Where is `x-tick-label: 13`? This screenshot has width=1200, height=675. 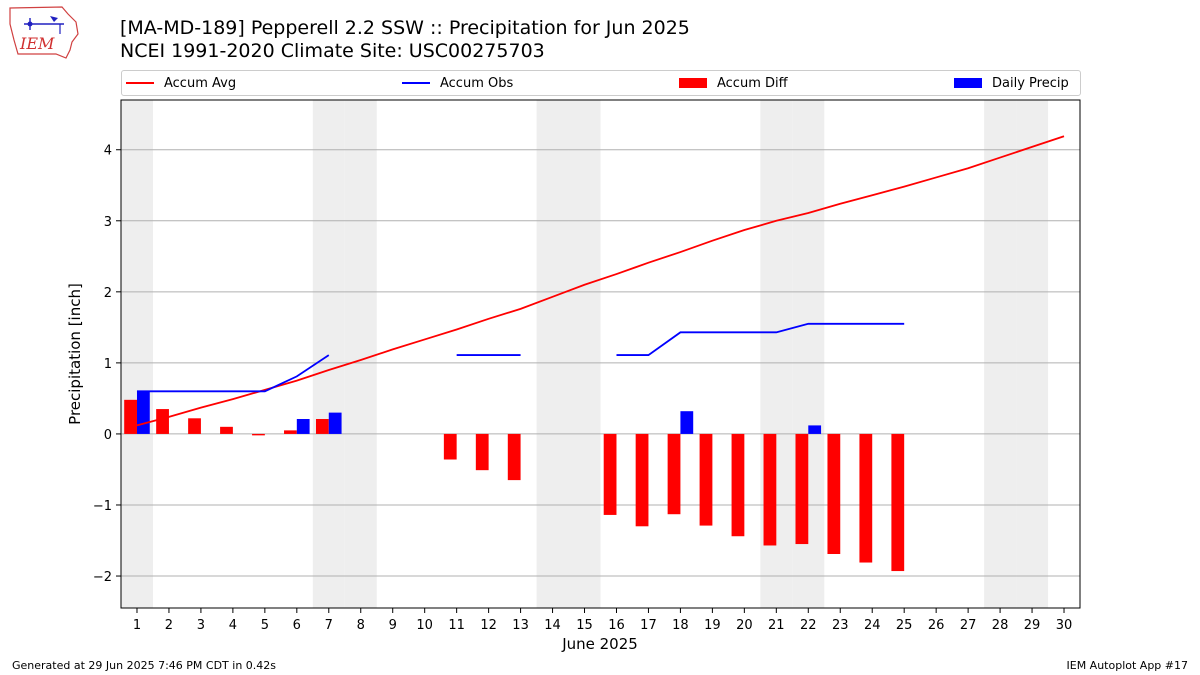
x-tick-label: 13 is located at coordinates (520, 625).